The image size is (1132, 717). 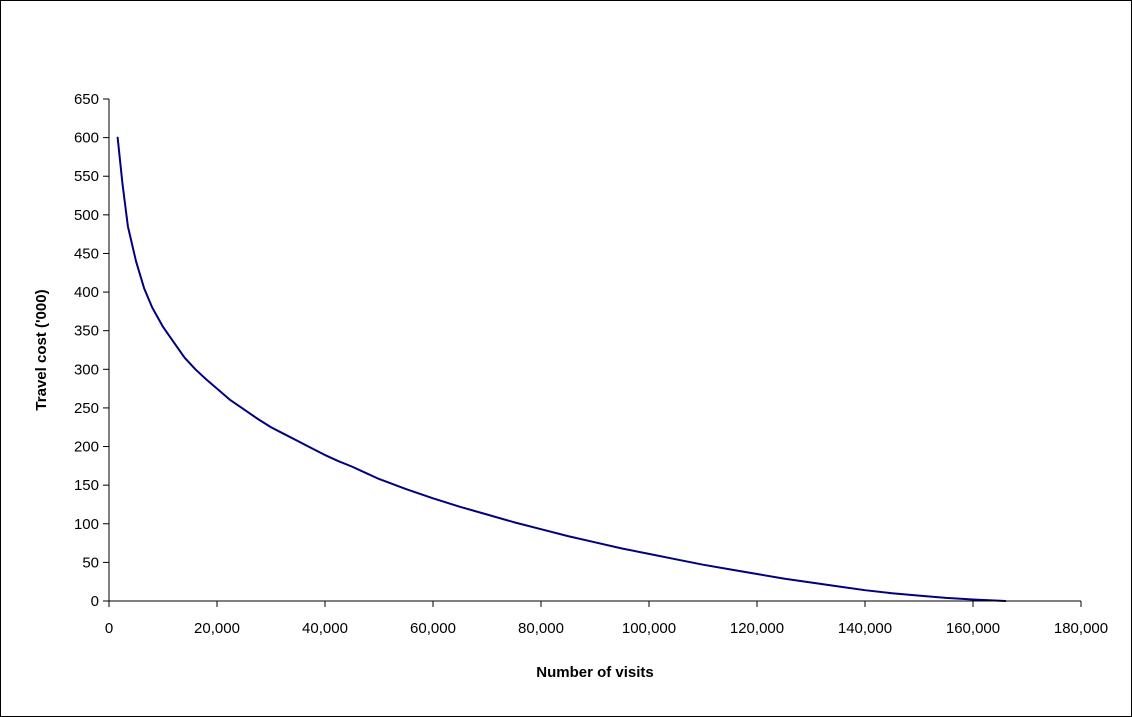 What do you see at coordinates (86, 369) in the screenshot?
I see `y-tick-label: 300` at bounding box center [86, 369].